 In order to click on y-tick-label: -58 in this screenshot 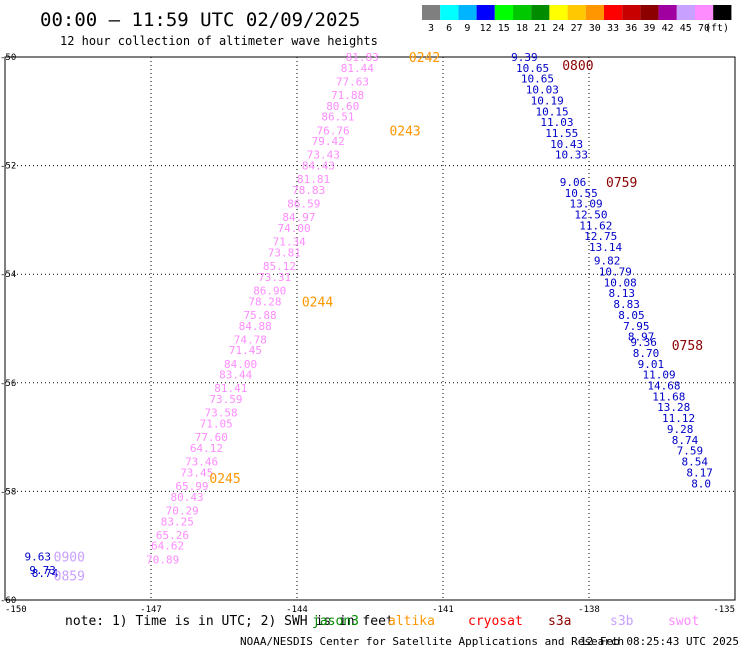, I will do `click(8, 492)`.